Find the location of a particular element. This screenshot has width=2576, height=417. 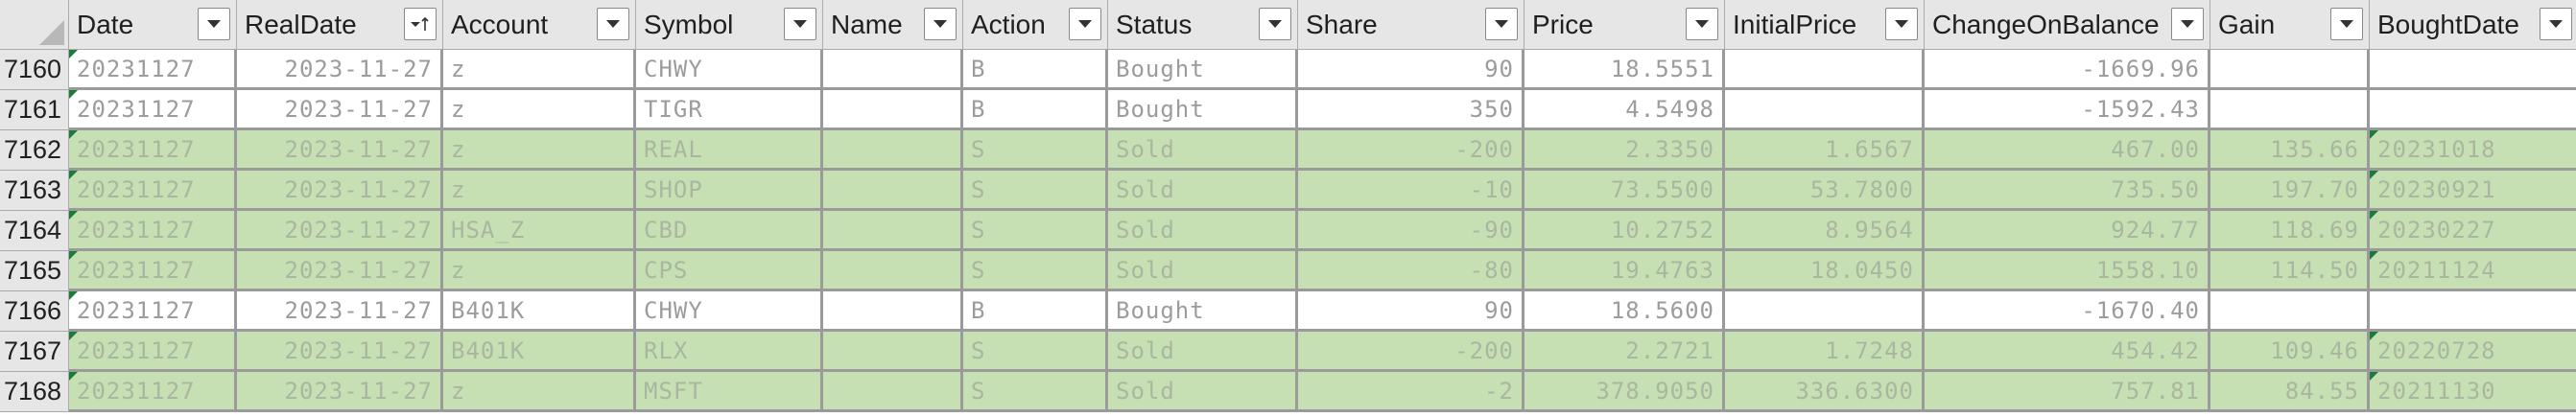

cell-changeonbalance: 1558.10 is located at coordinates (2067, 271).